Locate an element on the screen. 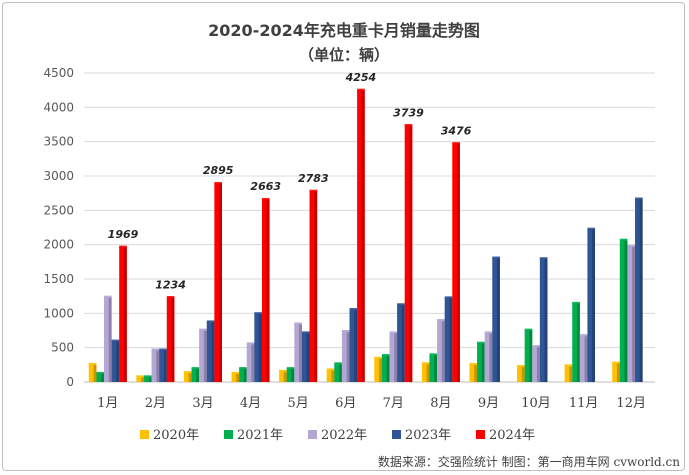 This screenshot has height=475, width=689. x-tick-label: 5月 is located at coordinates (297, 403).